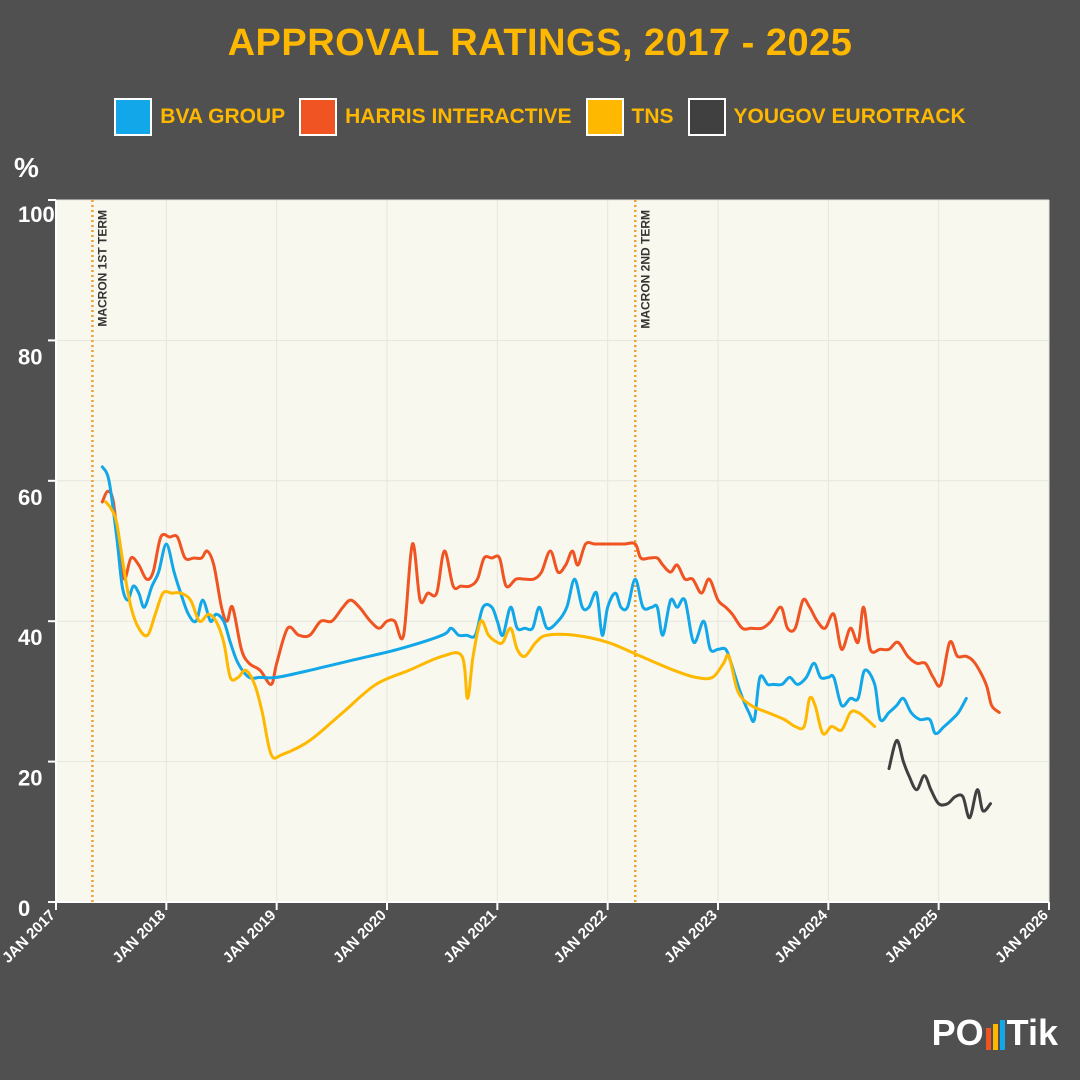  Describe the element at coordinates (939, 779) in the screenshot. I see `series-line-yougov-eurotrack` at that location.